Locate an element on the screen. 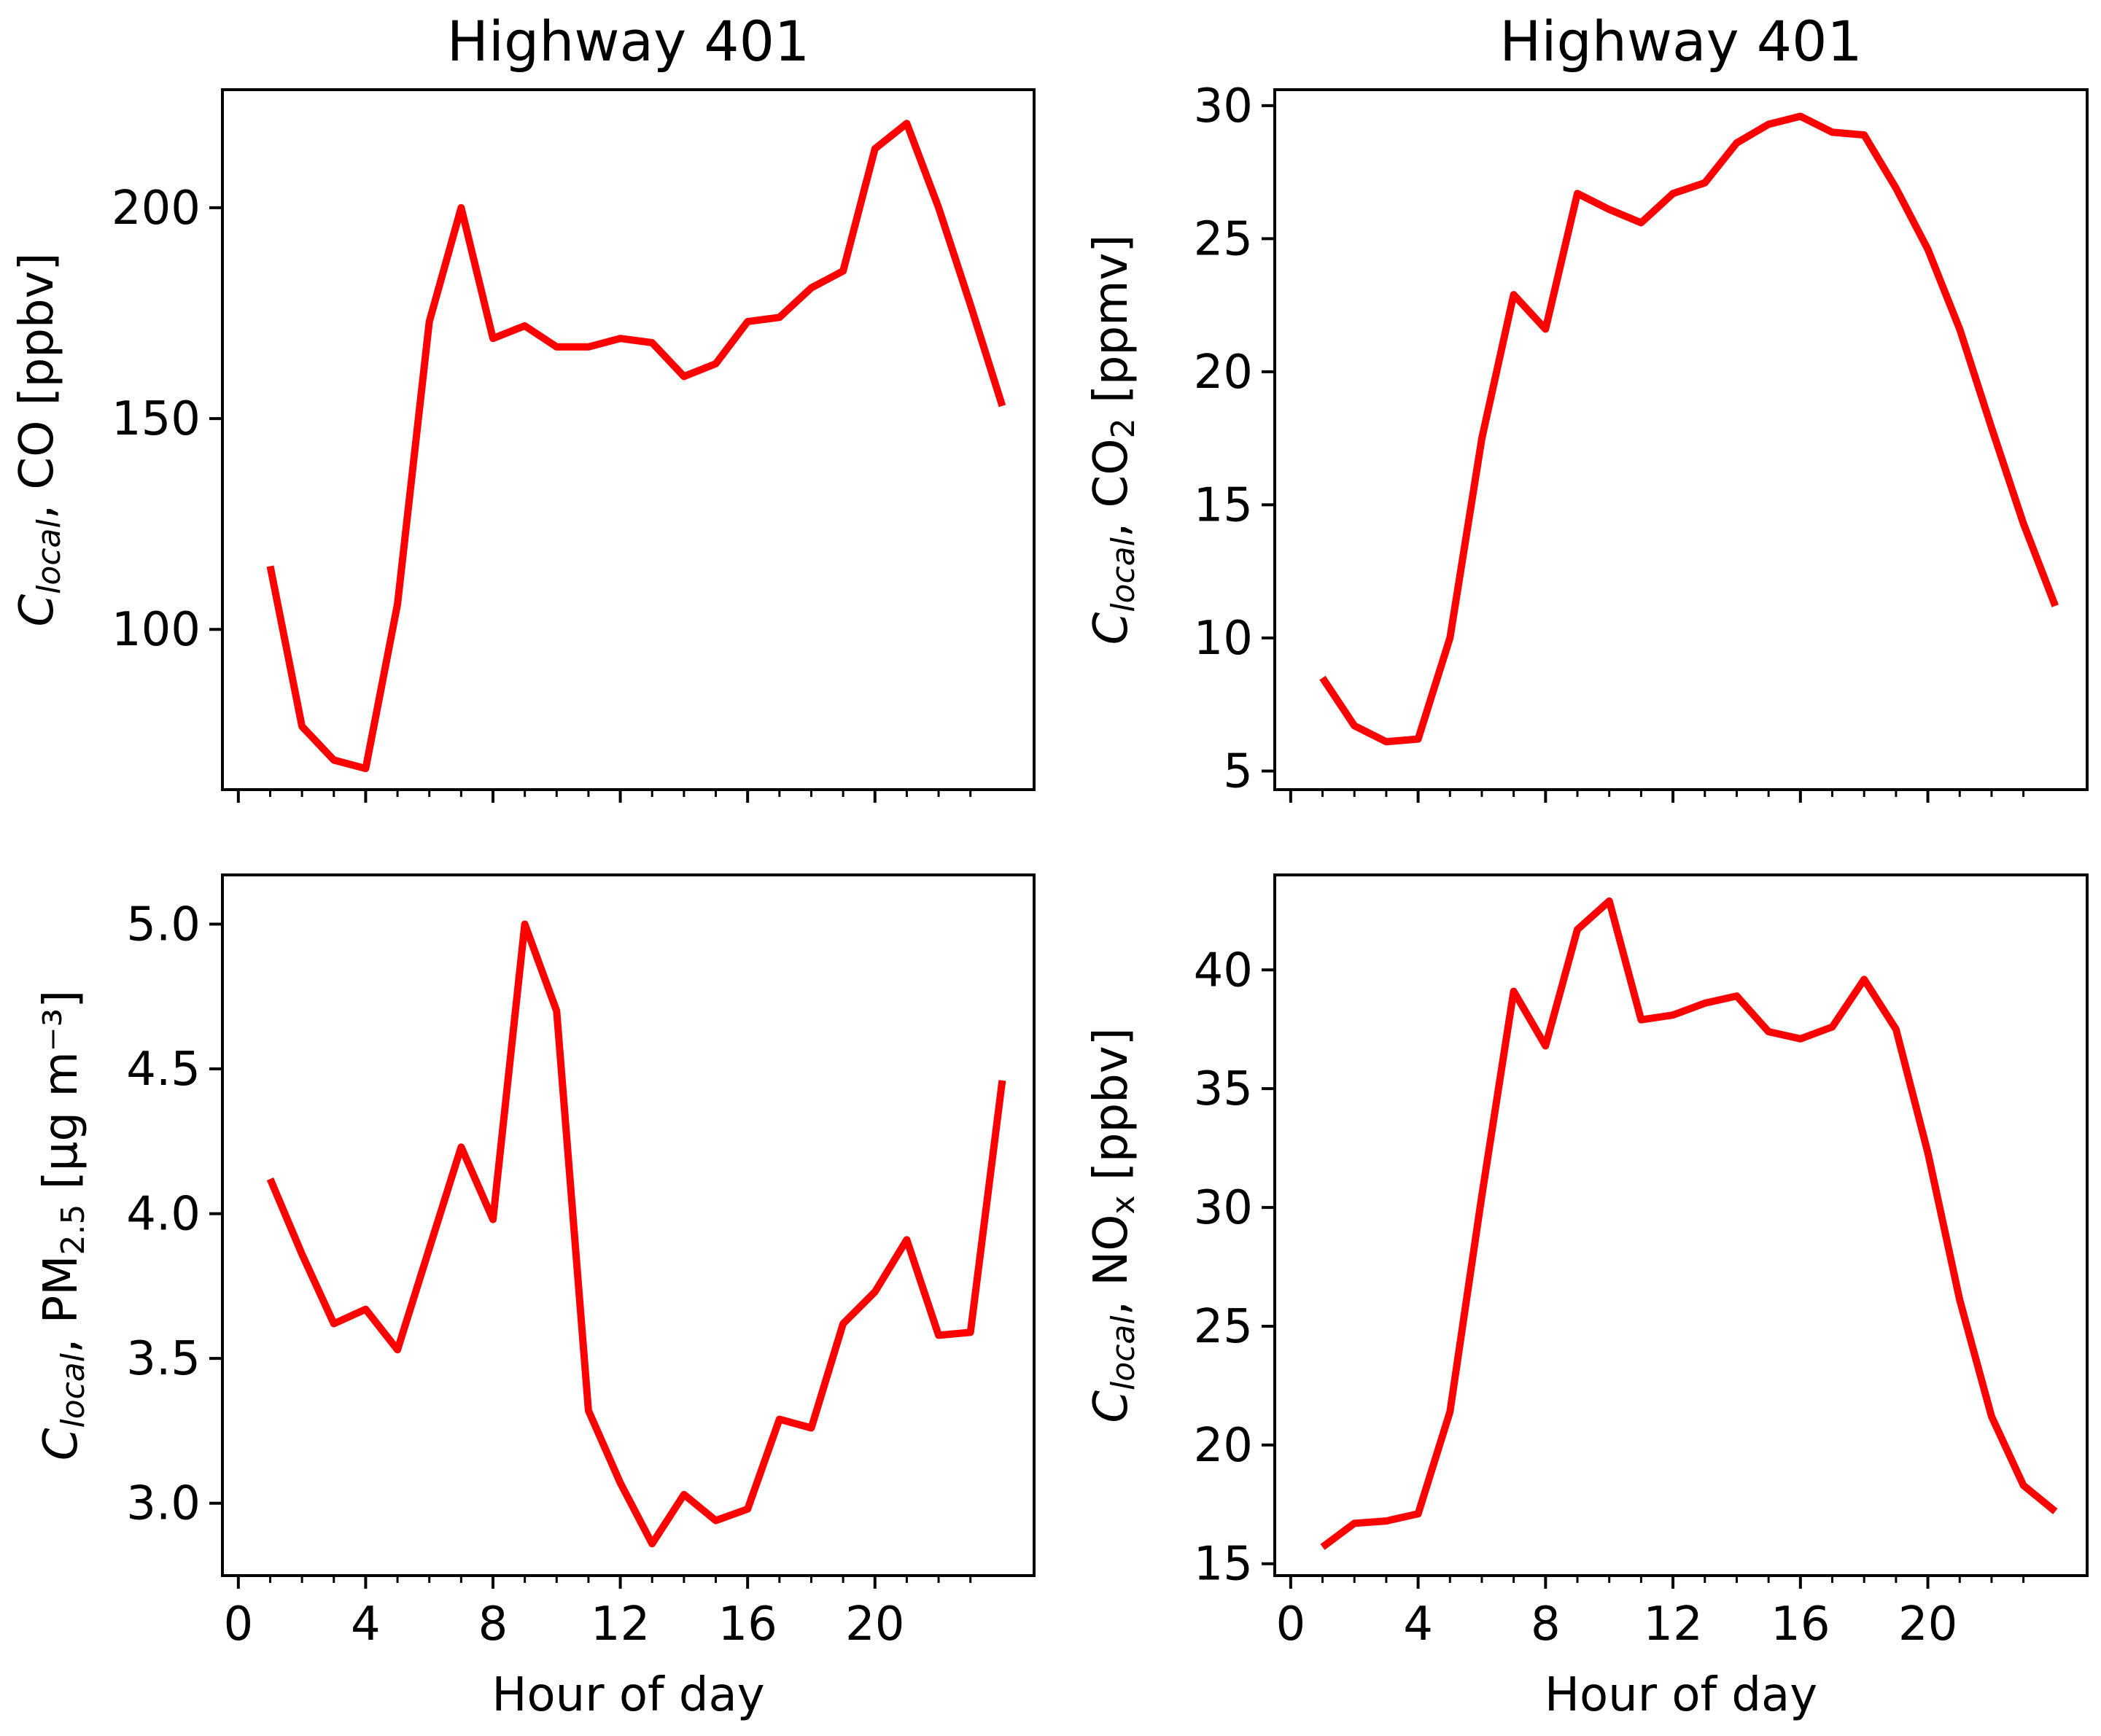 Image resolution: width=2101 pixels, height=1736 pixels. y-axis-label: Clocal, NOx [ppbv] is located at coordinates (1113, 1225).